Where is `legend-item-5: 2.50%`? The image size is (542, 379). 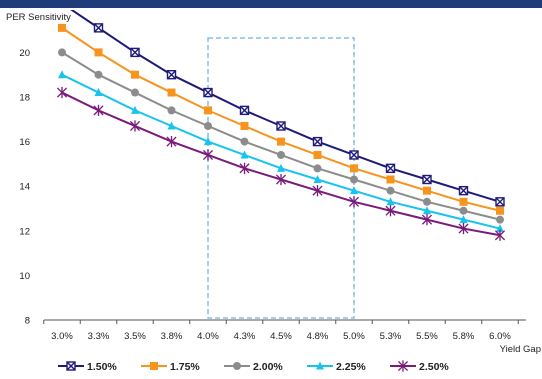
legend-item-5: 2.50% is located at coordinates (419, 366).